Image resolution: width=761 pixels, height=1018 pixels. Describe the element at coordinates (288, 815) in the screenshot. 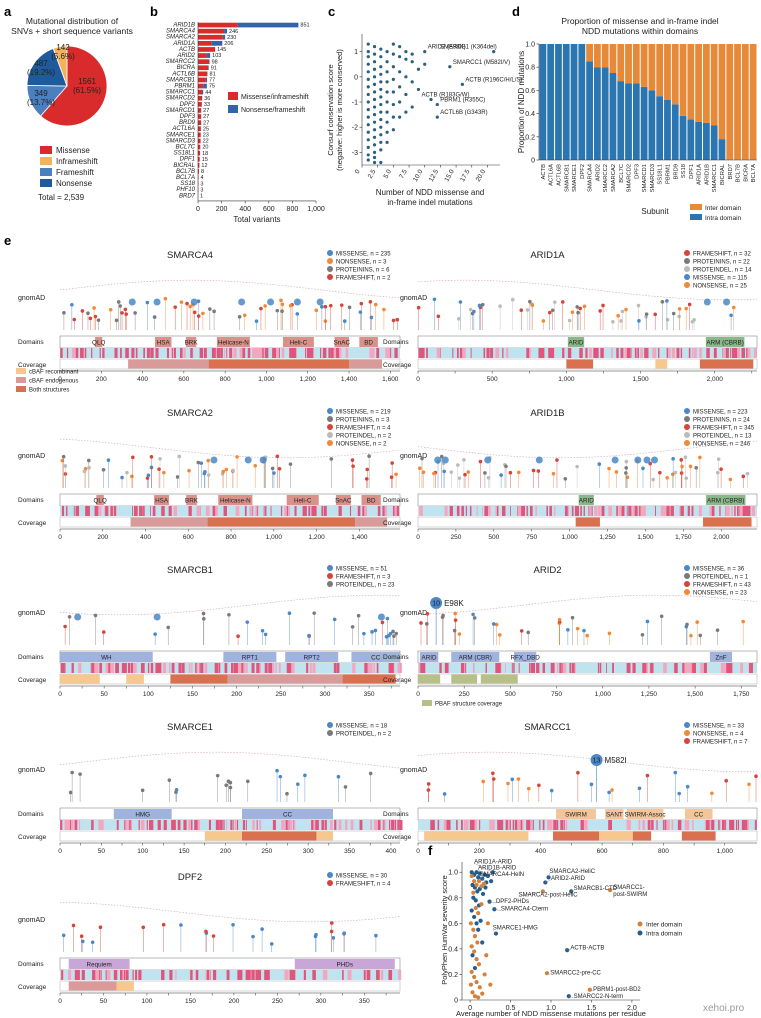

I see `domain-name: CC` at that location.